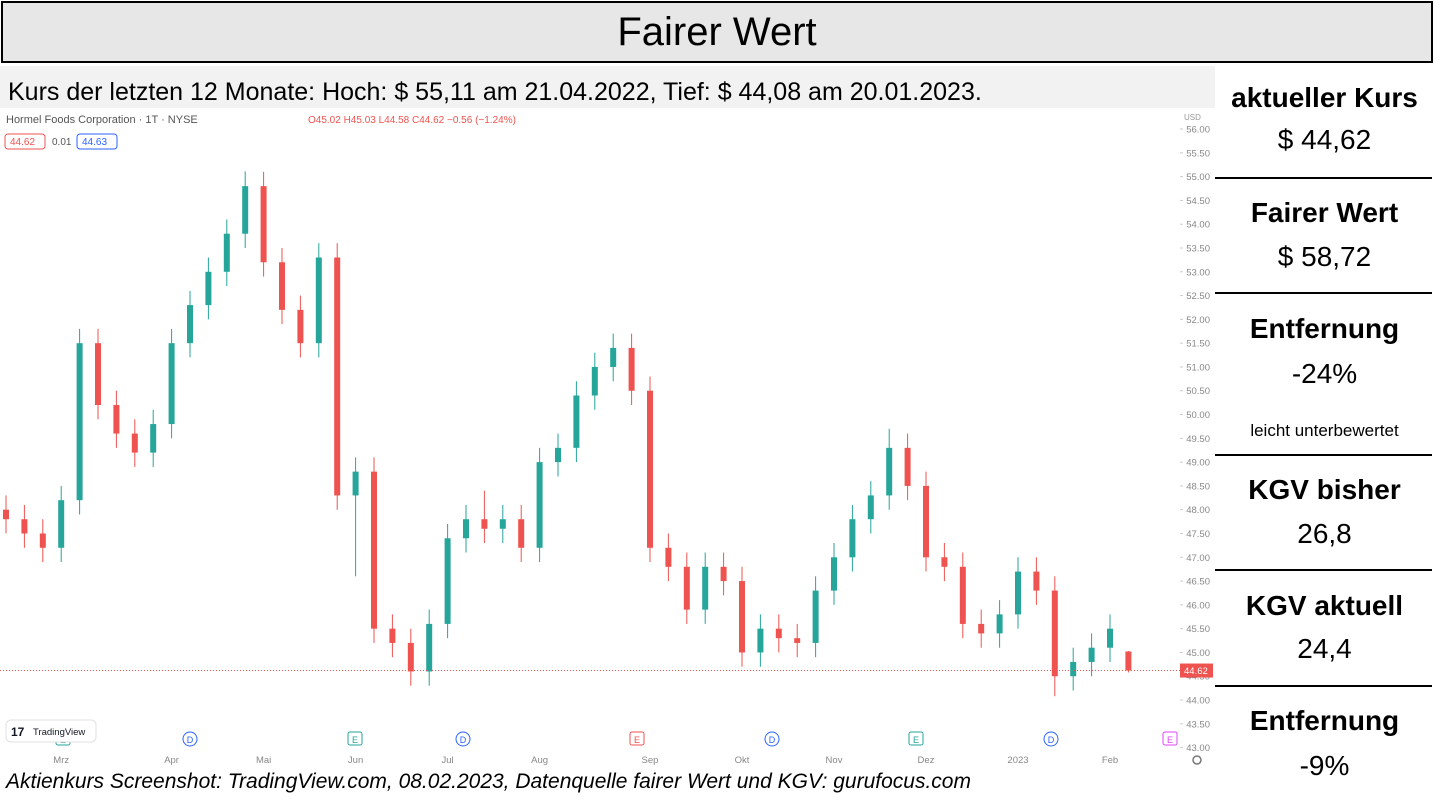 This screenshot has height=801, width=1434. I want to click on price-tag-label: 44.62, so click(1196, 671).